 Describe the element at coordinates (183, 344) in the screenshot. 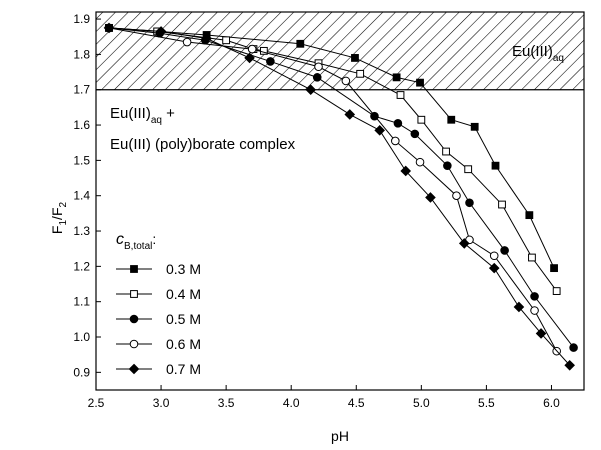

I see `legend-label: 0.6 M` at that location.